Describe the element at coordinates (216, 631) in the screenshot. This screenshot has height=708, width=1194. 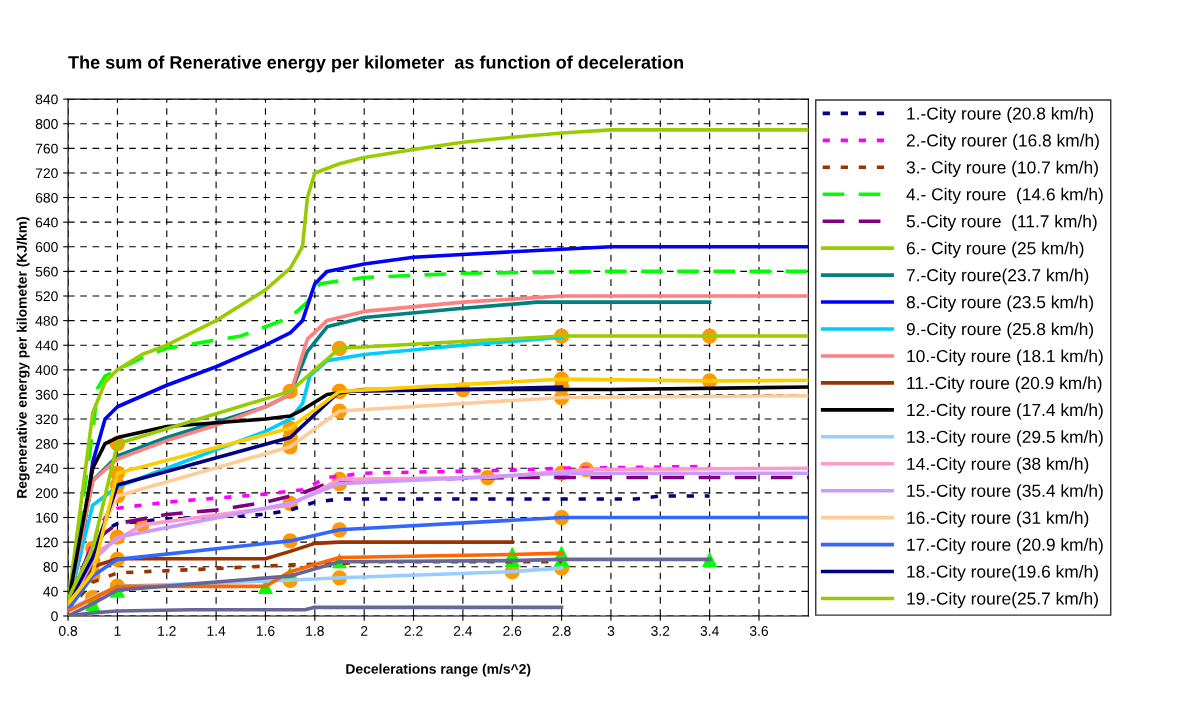
I see `x-tick-label: 1.4` at that location.